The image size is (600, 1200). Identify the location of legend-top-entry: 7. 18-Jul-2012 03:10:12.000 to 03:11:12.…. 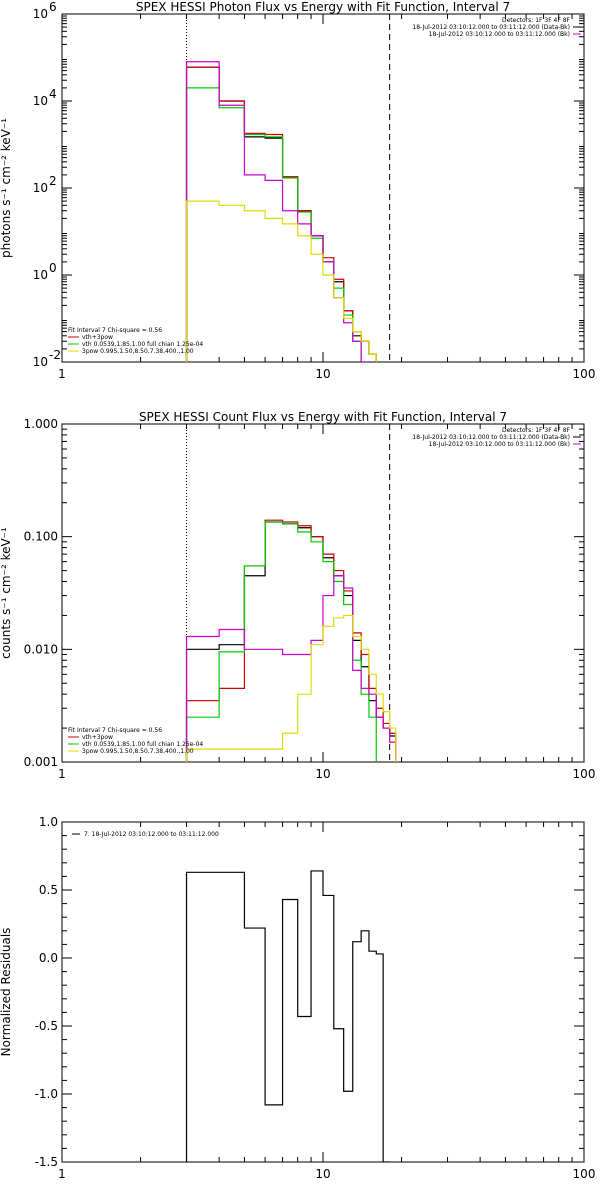
(151, 834).